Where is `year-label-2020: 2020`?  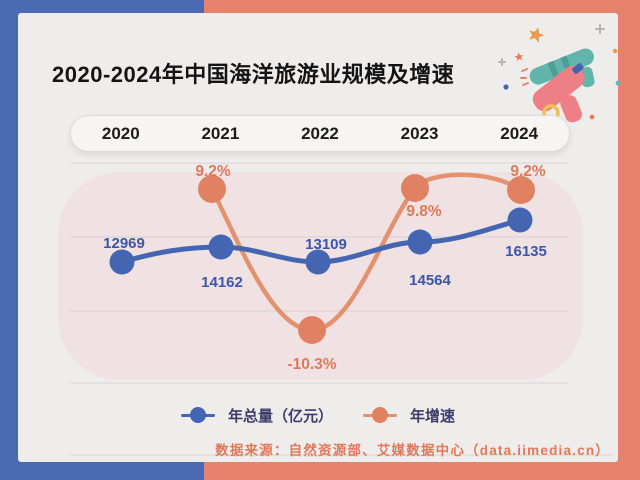 year-label-2020: 2020 is located at coordinates (120, 133).